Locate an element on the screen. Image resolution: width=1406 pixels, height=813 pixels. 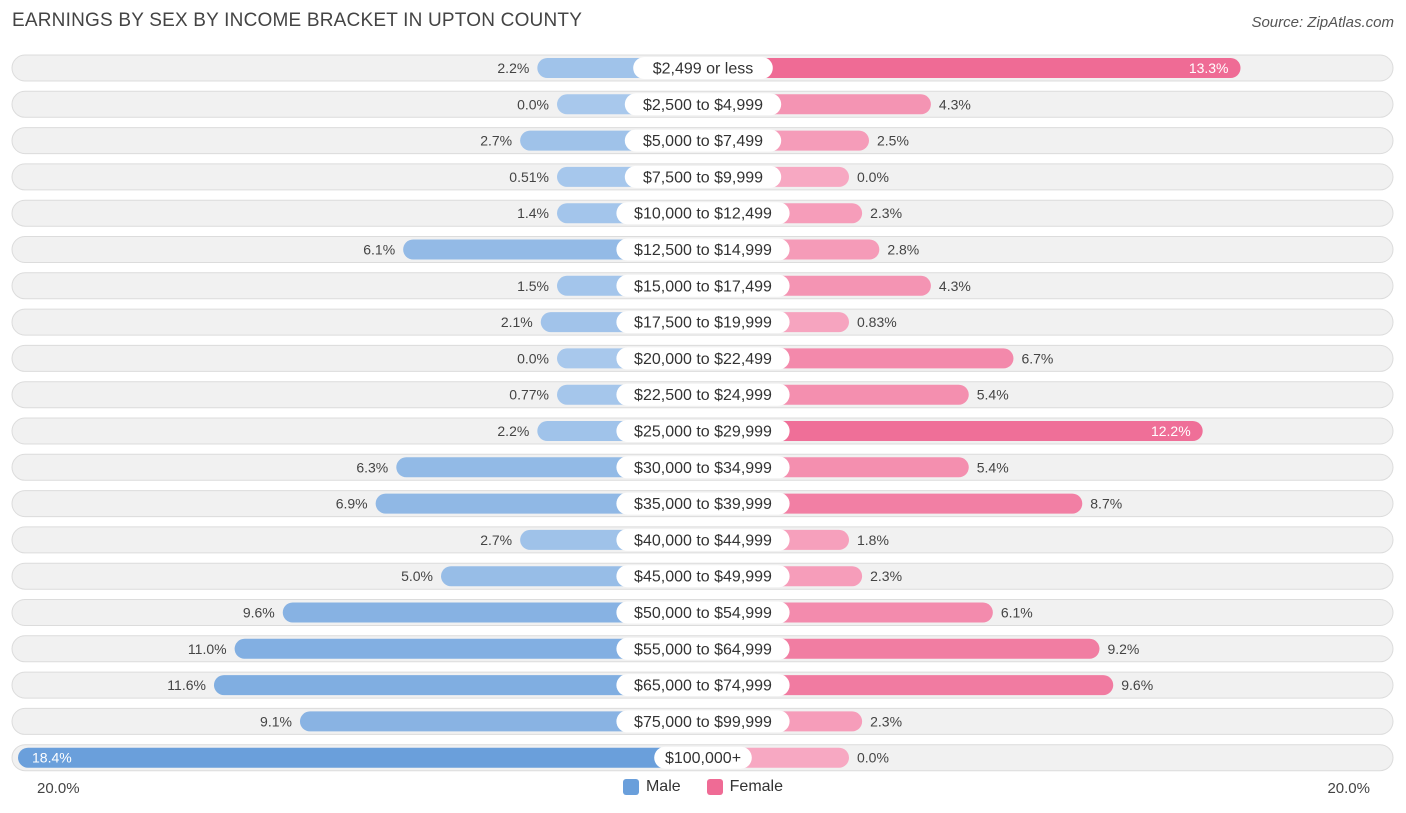
category-label: $55,000 to $64,999 is located at coordinates (703, 649).